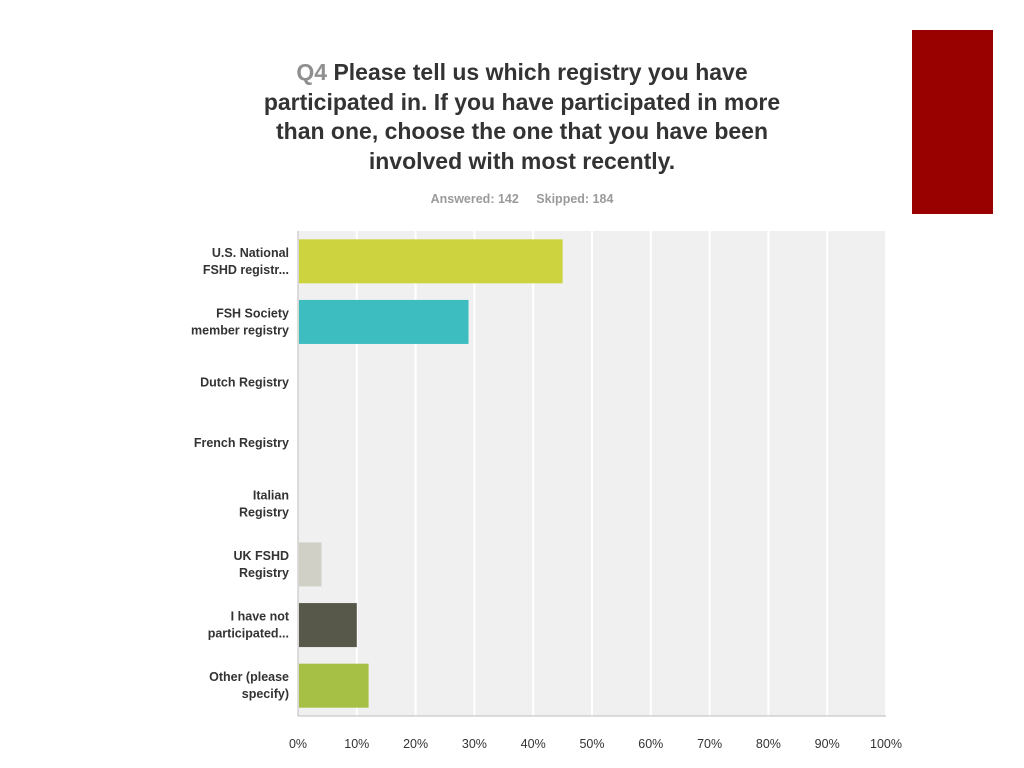 This screenshot has width=1024, height=768. What do you see at coordinates (591, 744) in the screenshot?
I see `x-tick-label: 50%` at bounding box center [591, 744].